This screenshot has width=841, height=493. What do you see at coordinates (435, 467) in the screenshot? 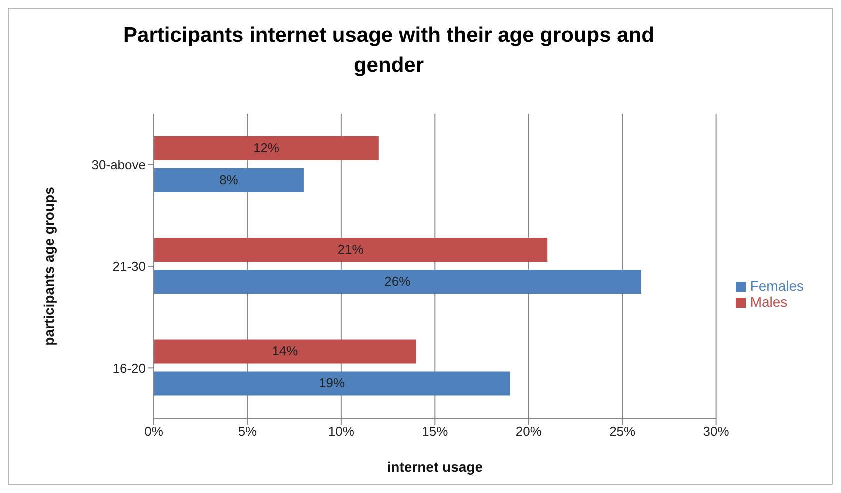
I see `x-axis-title: internet usage` at bounding box center [435, 467].